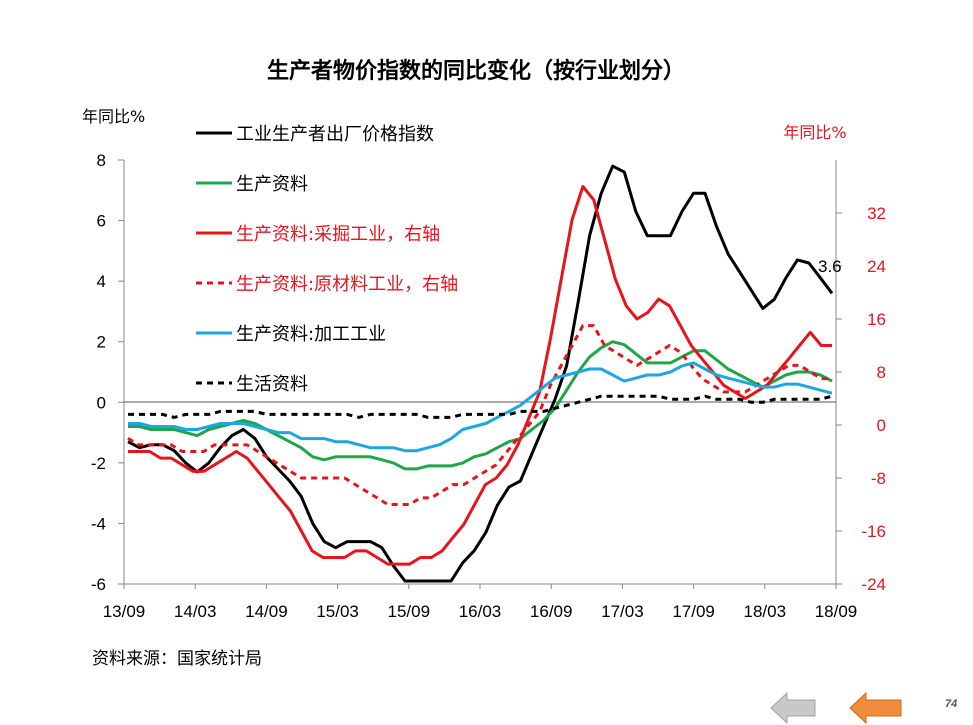  Describe the element at coordinates (873, 531) in the screenshot. I see `right-tick-label: -16` at that location.